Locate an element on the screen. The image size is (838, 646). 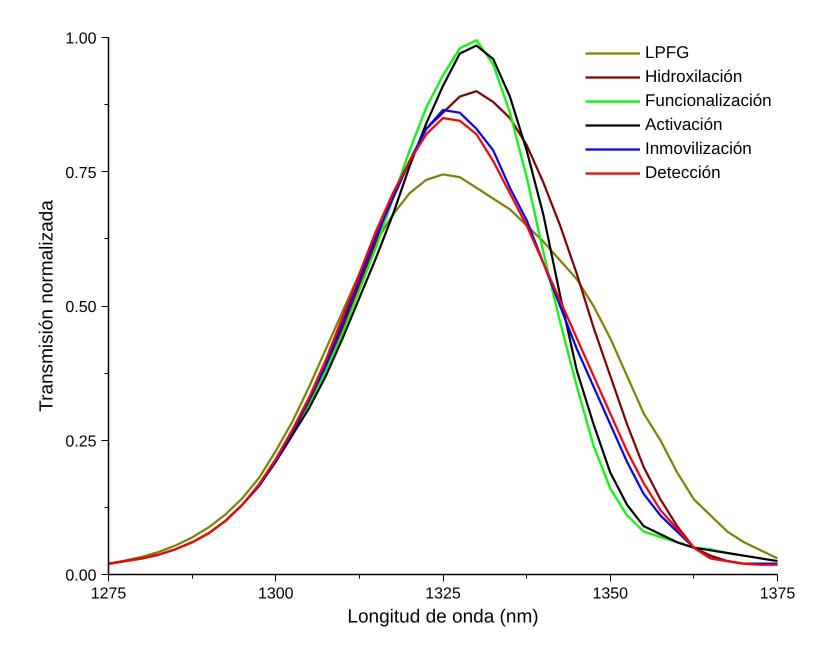
y-tick-label: 0.75 is located at coordinates (81, 173).